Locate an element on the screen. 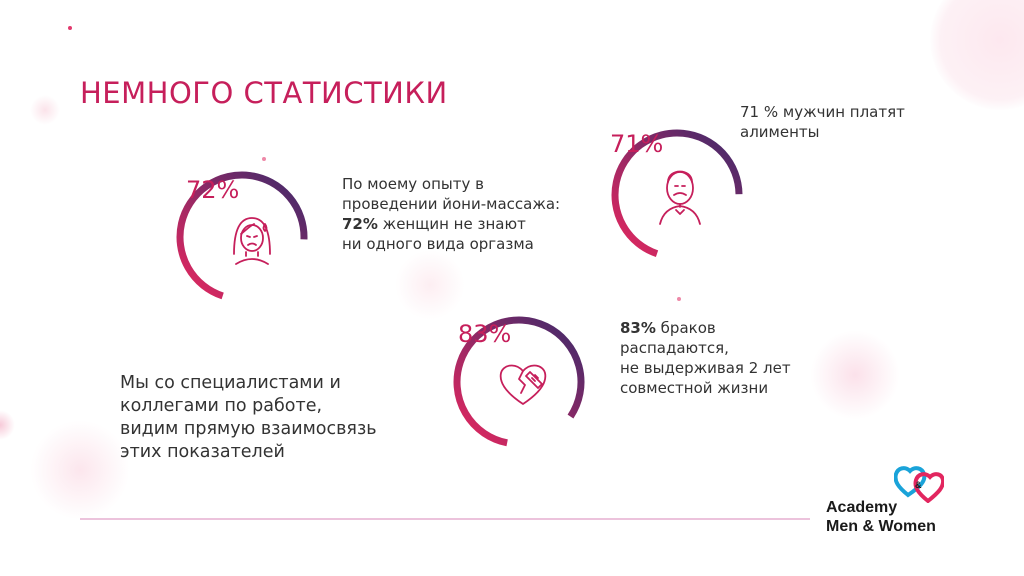 This screenshot has width=1024, height=576. stat-percent-71: 71% is located at coordinates (637, 144).